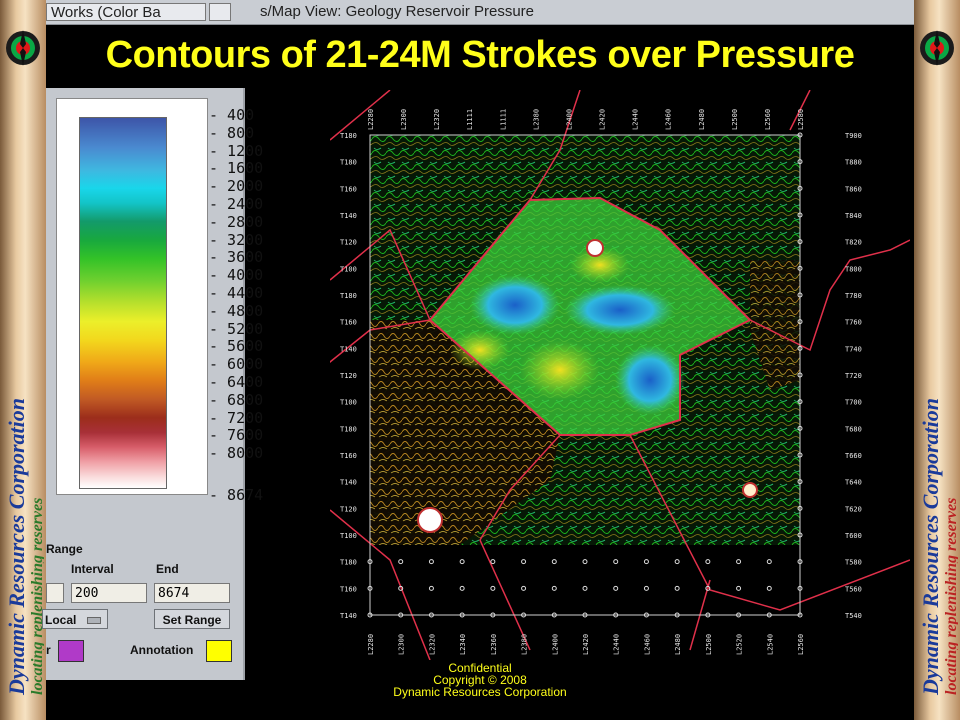  What do you see at coordinates (236, 417) in the screenshot?
I see `legend-label: - 7200` at bounding box center [236, 417].